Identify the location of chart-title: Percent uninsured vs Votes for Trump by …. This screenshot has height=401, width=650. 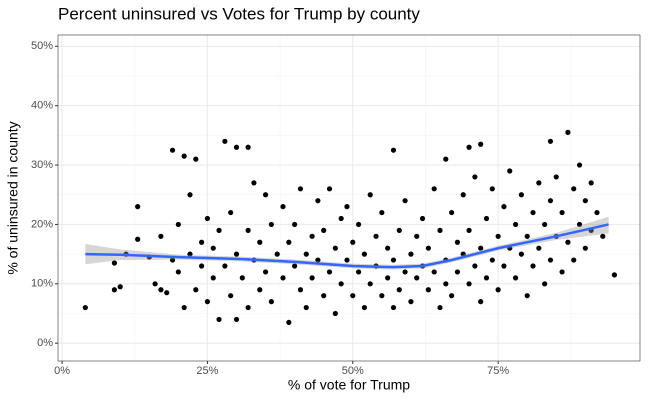
(239, 13).